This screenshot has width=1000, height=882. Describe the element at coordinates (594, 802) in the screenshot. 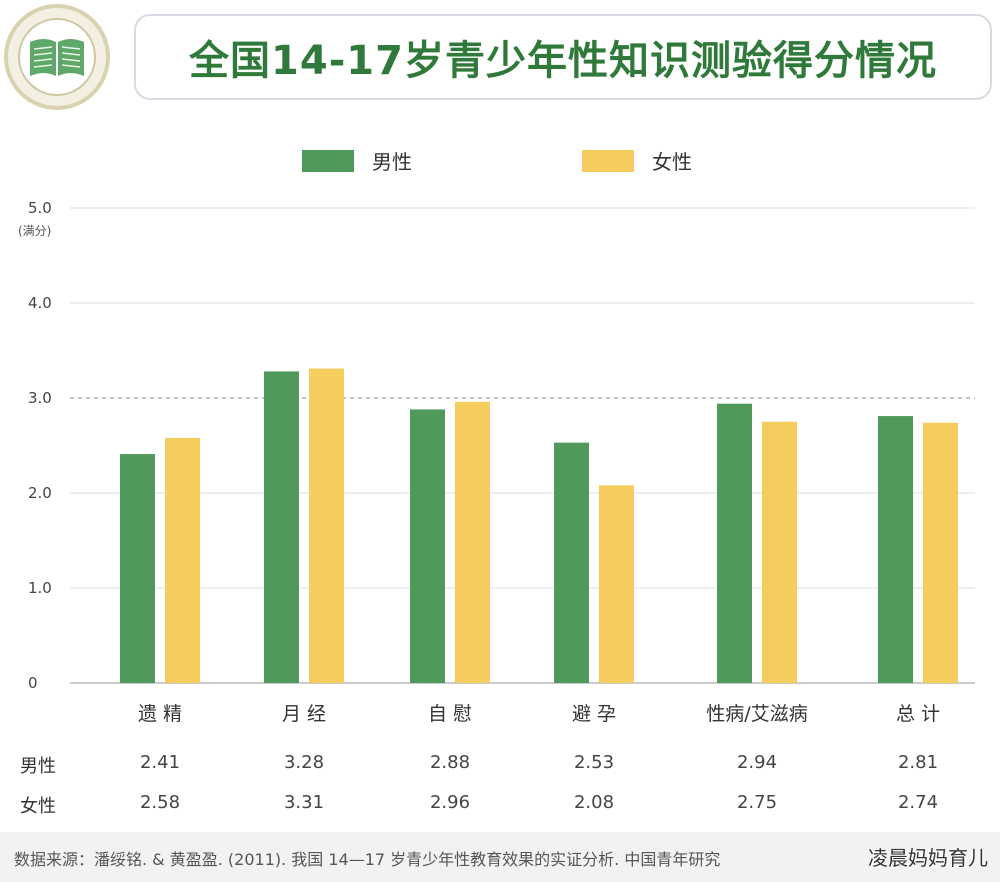

I see `table-cell: 2.08` at that location.